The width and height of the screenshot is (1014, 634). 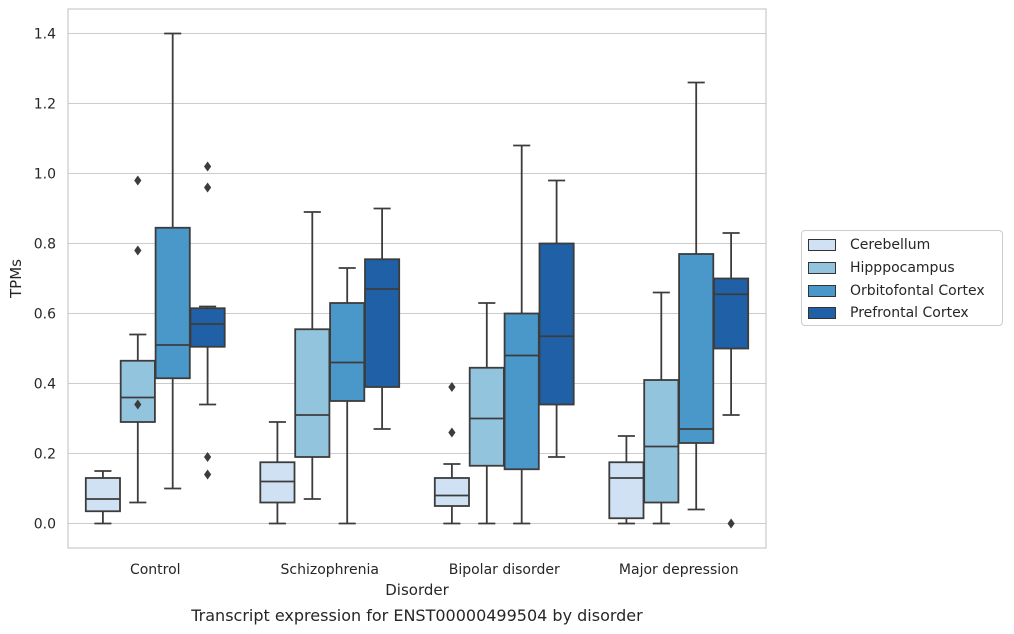 I want to click on legend-label: Orbitofontal Cortex, so click(x=917, y=291).